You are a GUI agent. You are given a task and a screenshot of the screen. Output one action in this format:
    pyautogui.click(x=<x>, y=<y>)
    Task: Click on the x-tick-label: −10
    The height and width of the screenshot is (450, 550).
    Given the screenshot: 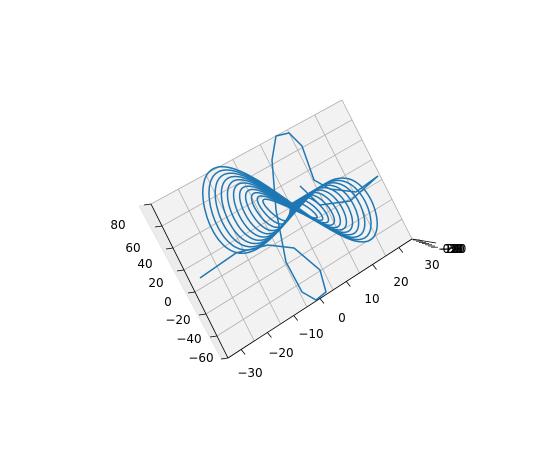 What is the action you would take?
    pyautogui.click(x=310, y=334)
    